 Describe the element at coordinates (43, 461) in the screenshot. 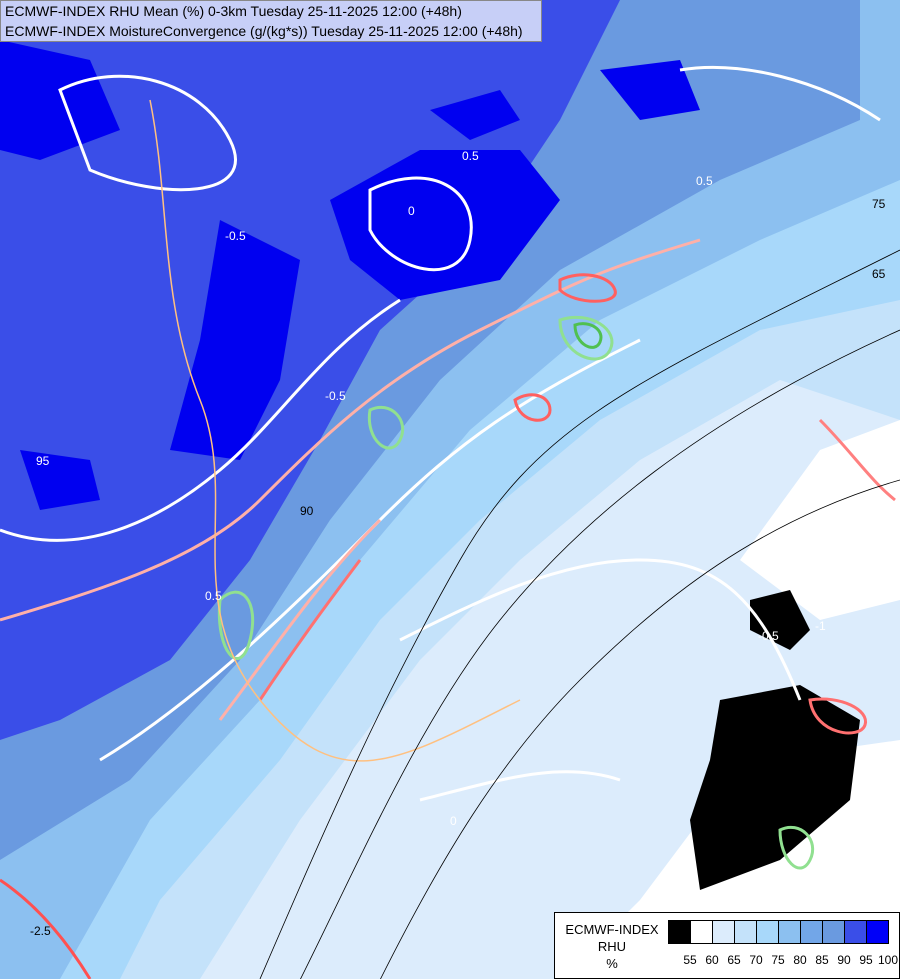

I see `contour-label: 95` at that location.